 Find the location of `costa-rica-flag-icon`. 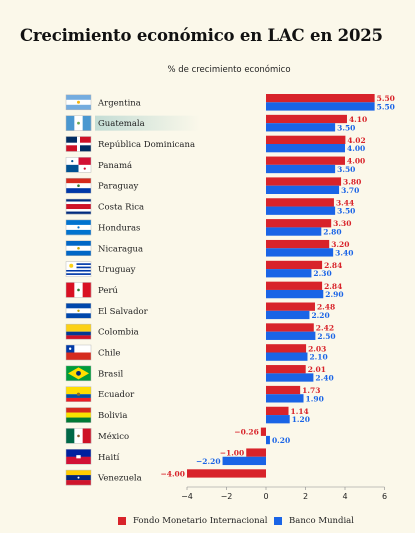

costa-rica-flag-icon is located at coordinates (78, 206).